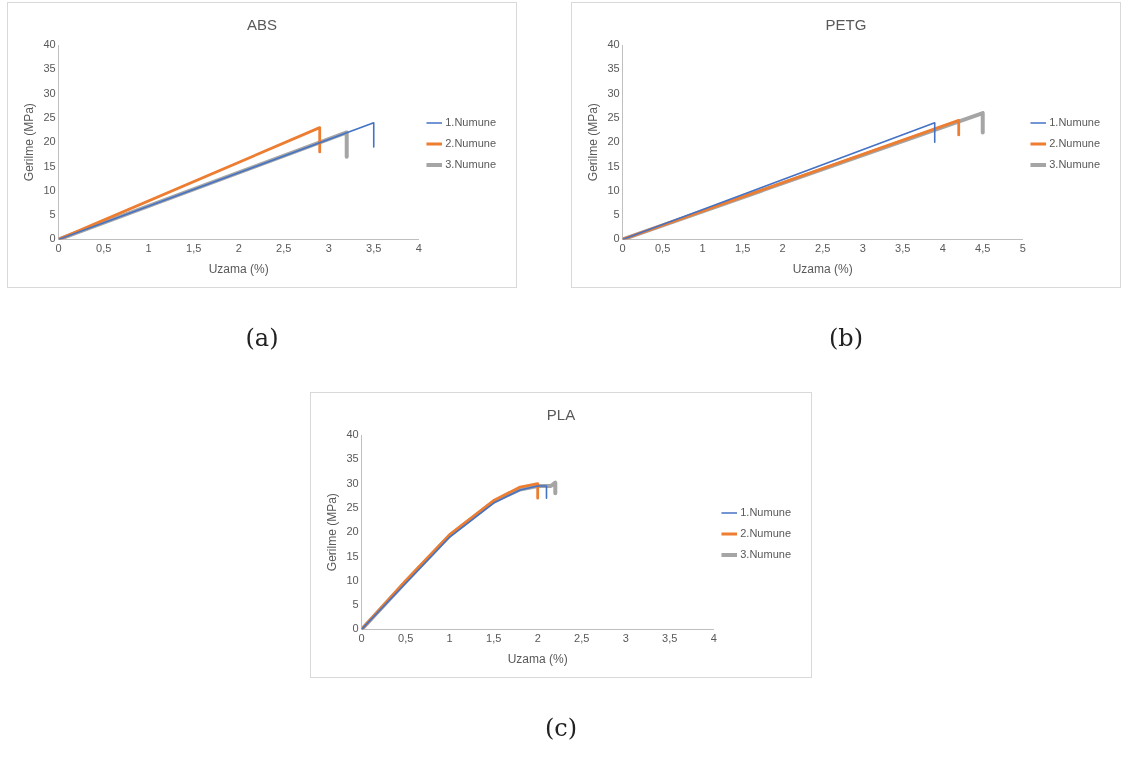 This screenshot has width=1121, height=758. Describe the element at coordinates (1022, 248) in the screenshot. I see `x-tick-label: 5` at that location.